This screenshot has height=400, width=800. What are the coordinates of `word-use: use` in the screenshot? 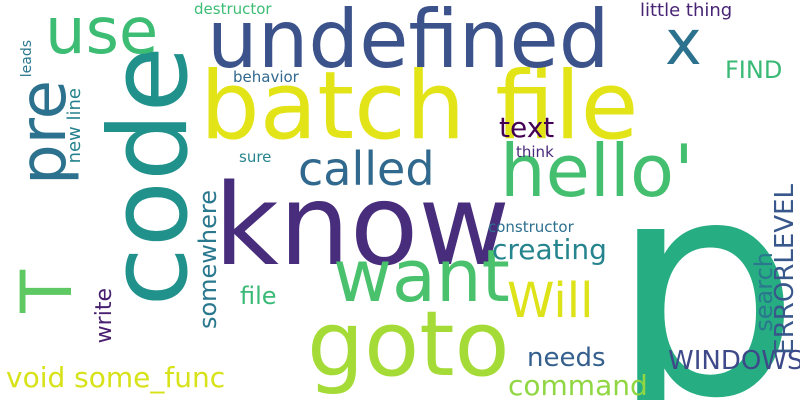 It's located at (102, 34).